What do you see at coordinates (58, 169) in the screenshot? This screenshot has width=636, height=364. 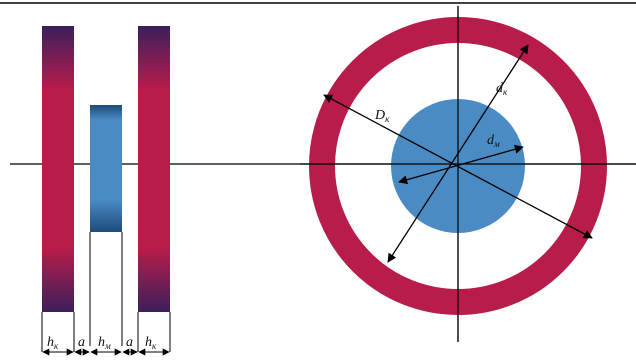 I see `left-coil-bar` at bounding box center [58, 169].